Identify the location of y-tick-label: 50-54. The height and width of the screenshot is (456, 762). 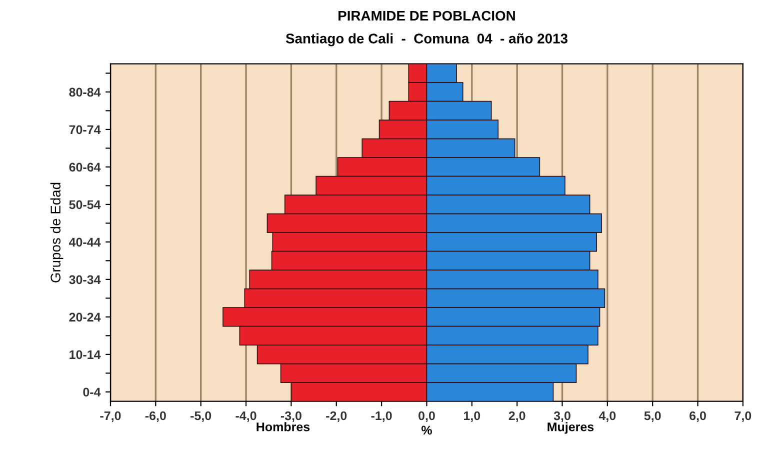
(85, 205).